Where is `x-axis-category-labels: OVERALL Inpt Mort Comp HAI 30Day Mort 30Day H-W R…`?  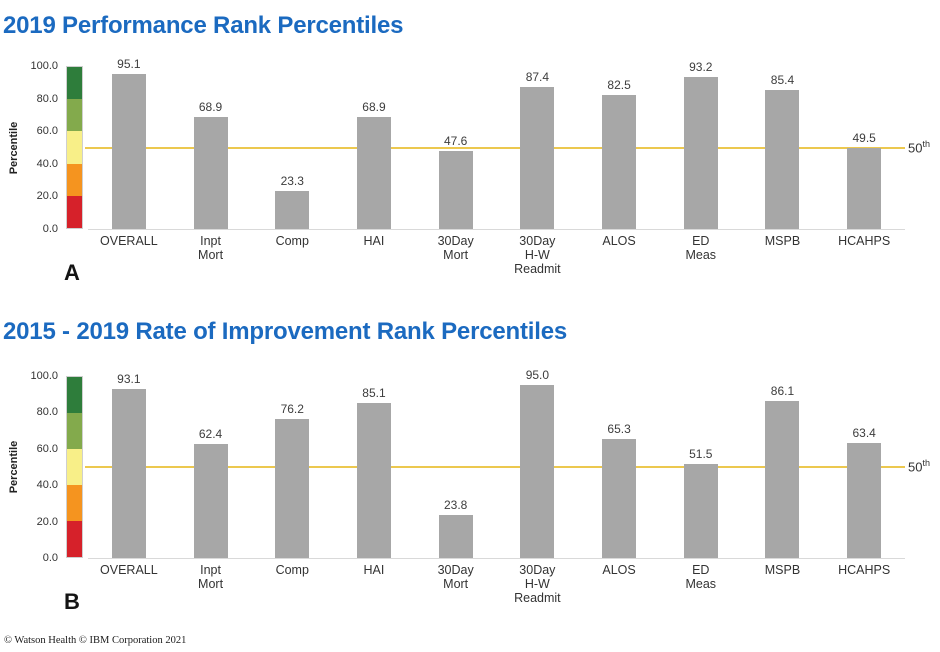 x-axis-category-labels: OVERALL Inpt Mort Comp HAI 30Day Mort 30Day H-W R… is located at coordinates (496, 255).